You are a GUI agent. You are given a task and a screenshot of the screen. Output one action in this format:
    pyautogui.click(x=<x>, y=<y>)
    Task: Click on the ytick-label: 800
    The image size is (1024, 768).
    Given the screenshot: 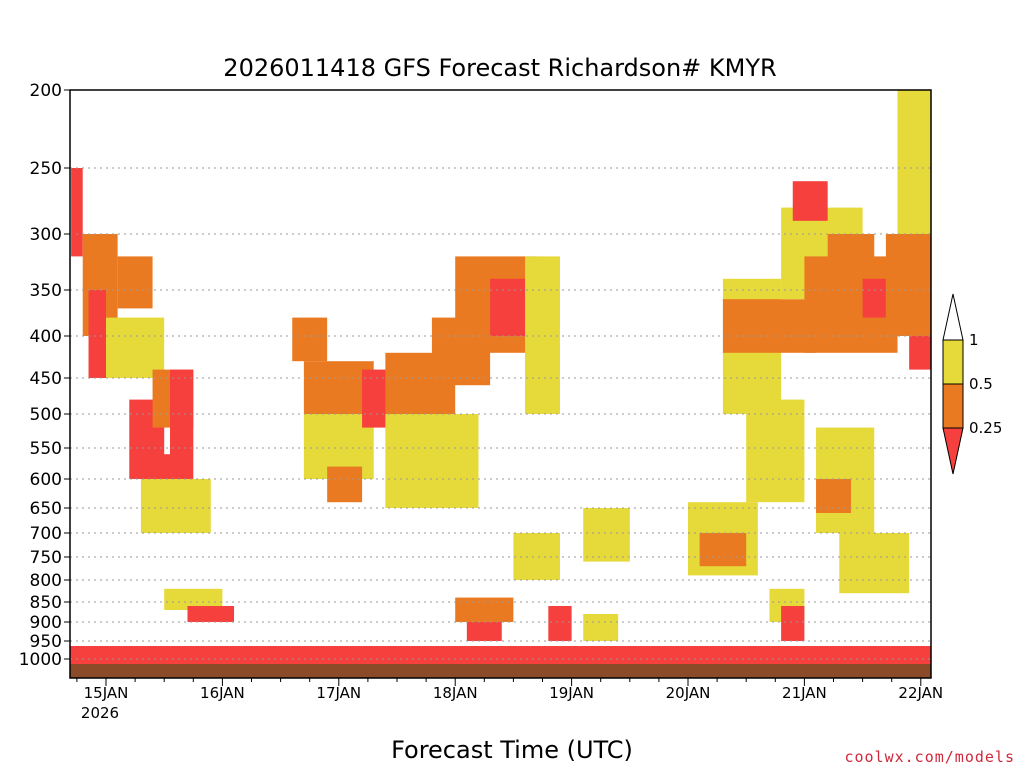 What is the action you would take?
    pyautogui.click(x=46, y=581)
    